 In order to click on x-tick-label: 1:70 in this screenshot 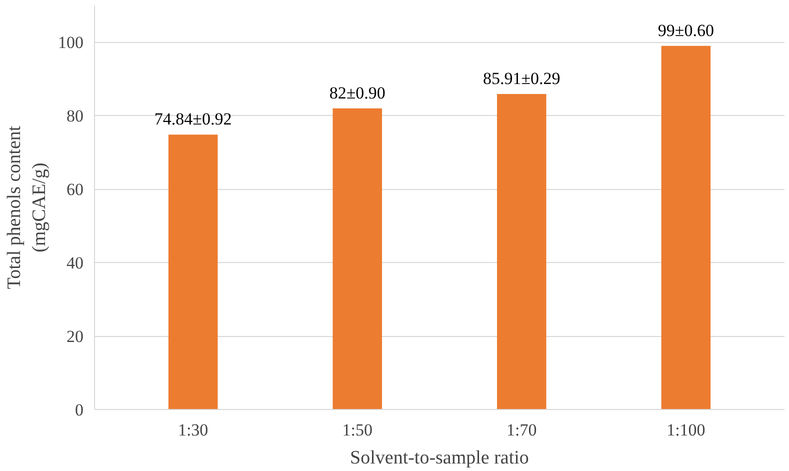, I will do `click(521, 430)`.